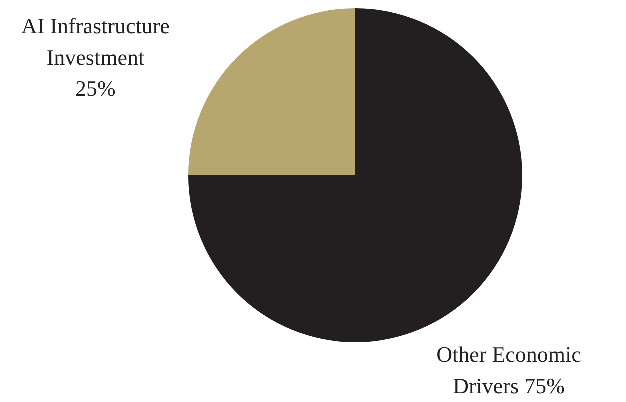 This screenshot has height=402, width=626. Describe the element at coordinates (509, 370) in the screenshot. I see `slice-label: Other Economic Drivers 75%` at that location.